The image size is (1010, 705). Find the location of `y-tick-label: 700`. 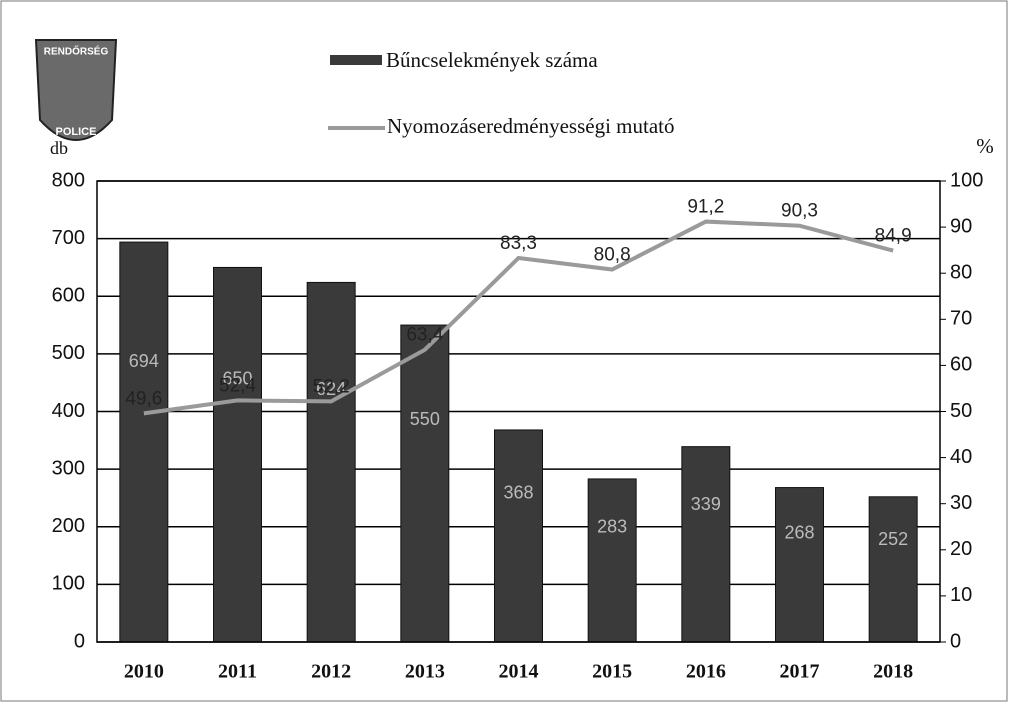

y-tick-label: 700 is located at coordinates (68, 238).